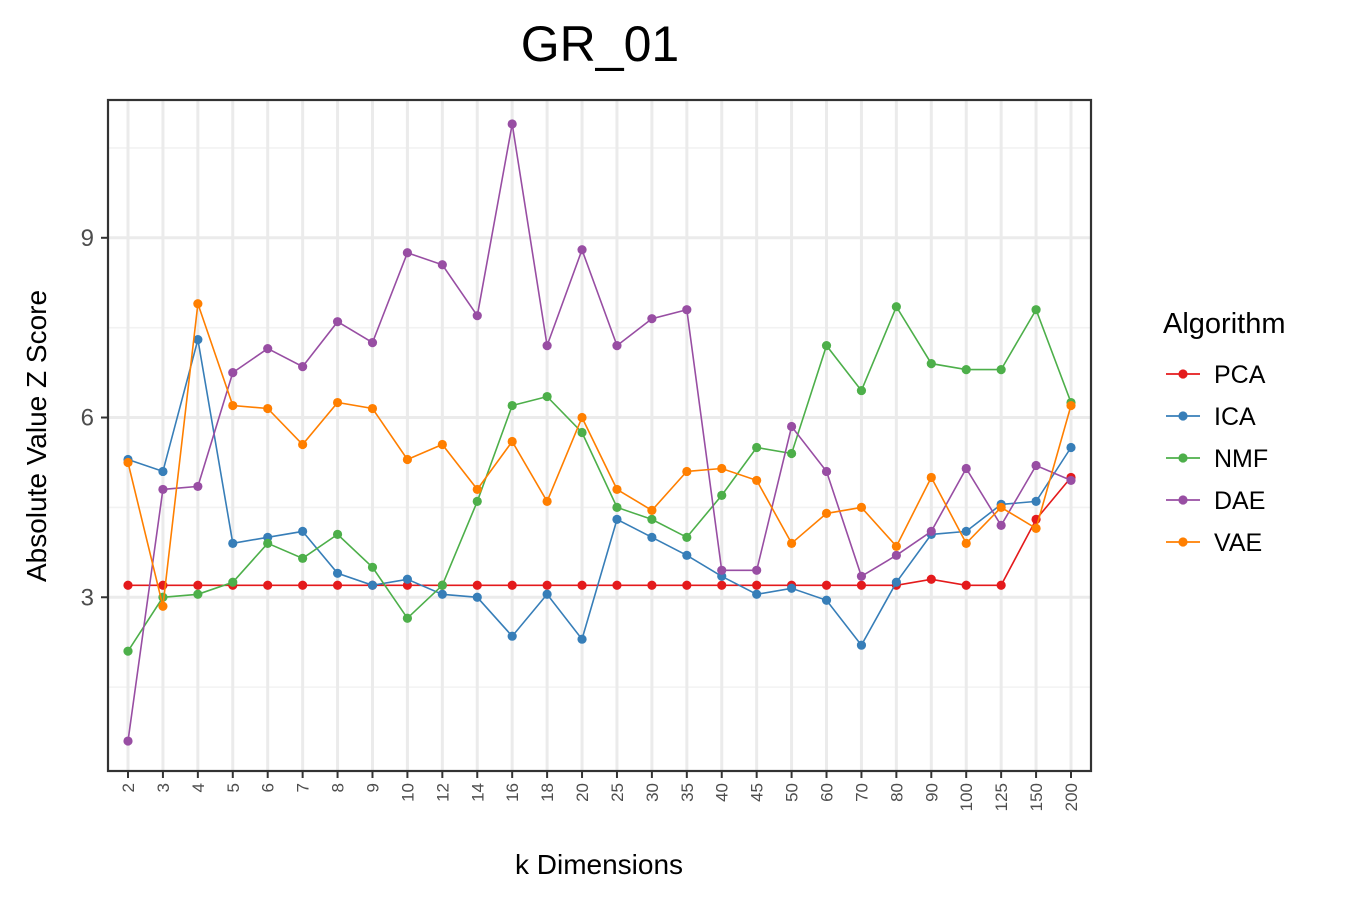  I want to click on series-pca, so click(599, 531).